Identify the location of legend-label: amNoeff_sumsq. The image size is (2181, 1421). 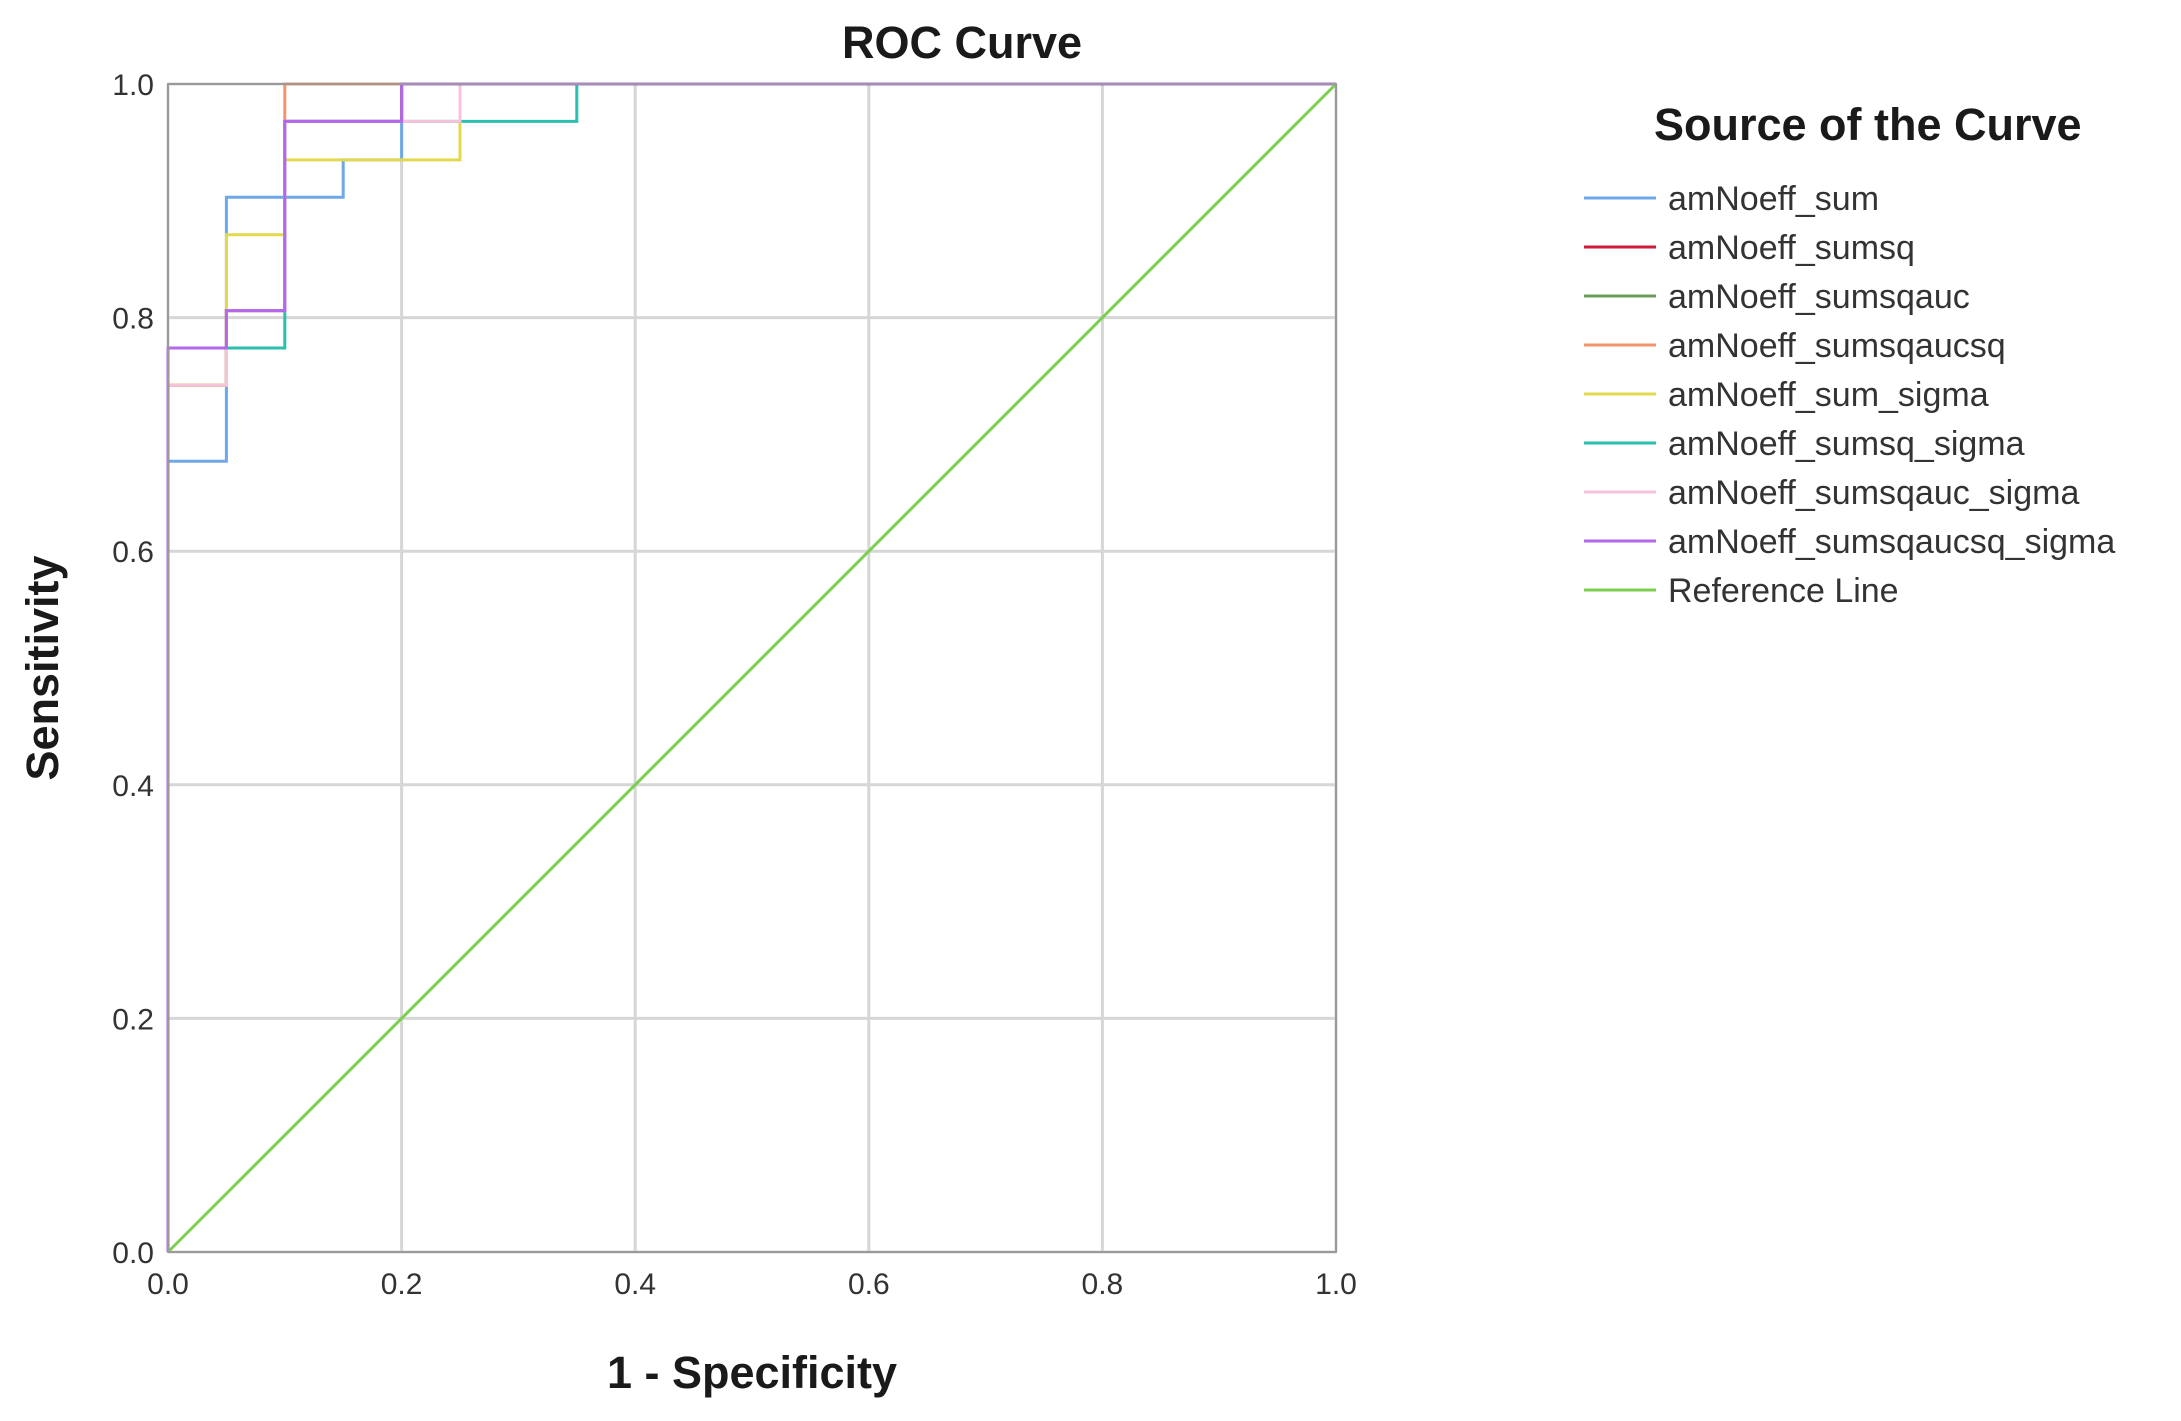
(1791, 248).